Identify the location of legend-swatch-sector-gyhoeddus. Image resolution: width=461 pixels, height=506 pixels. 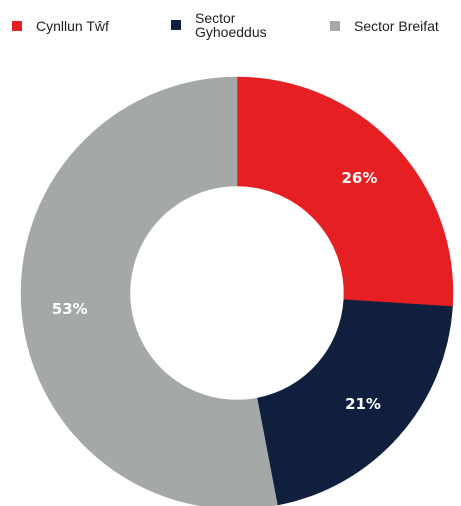
(176, 25).